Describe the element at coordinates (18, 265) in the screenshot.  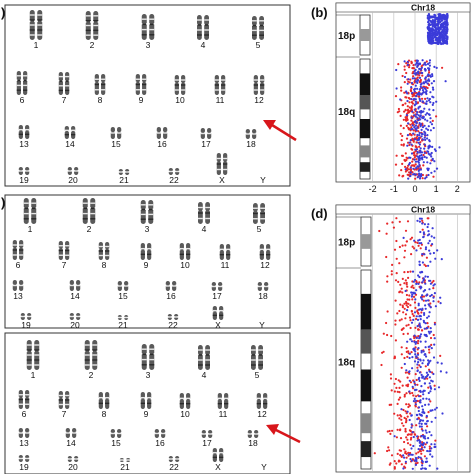
I see `chromosome-label: 6` at that location.